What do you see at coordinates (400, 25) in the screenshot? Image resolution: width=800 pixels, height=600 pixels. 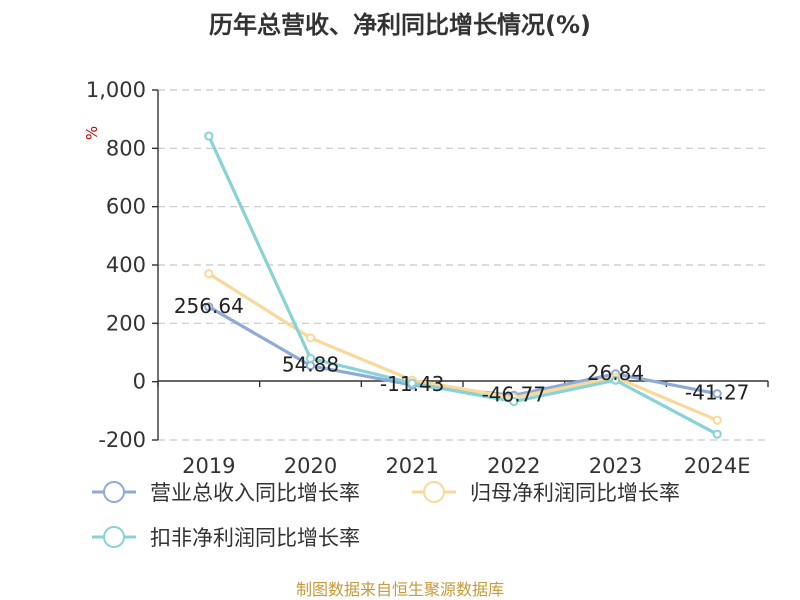 I see `chart-title: 历年总营收、净利同比增长情况(%)` at bounding box center [400, 25].